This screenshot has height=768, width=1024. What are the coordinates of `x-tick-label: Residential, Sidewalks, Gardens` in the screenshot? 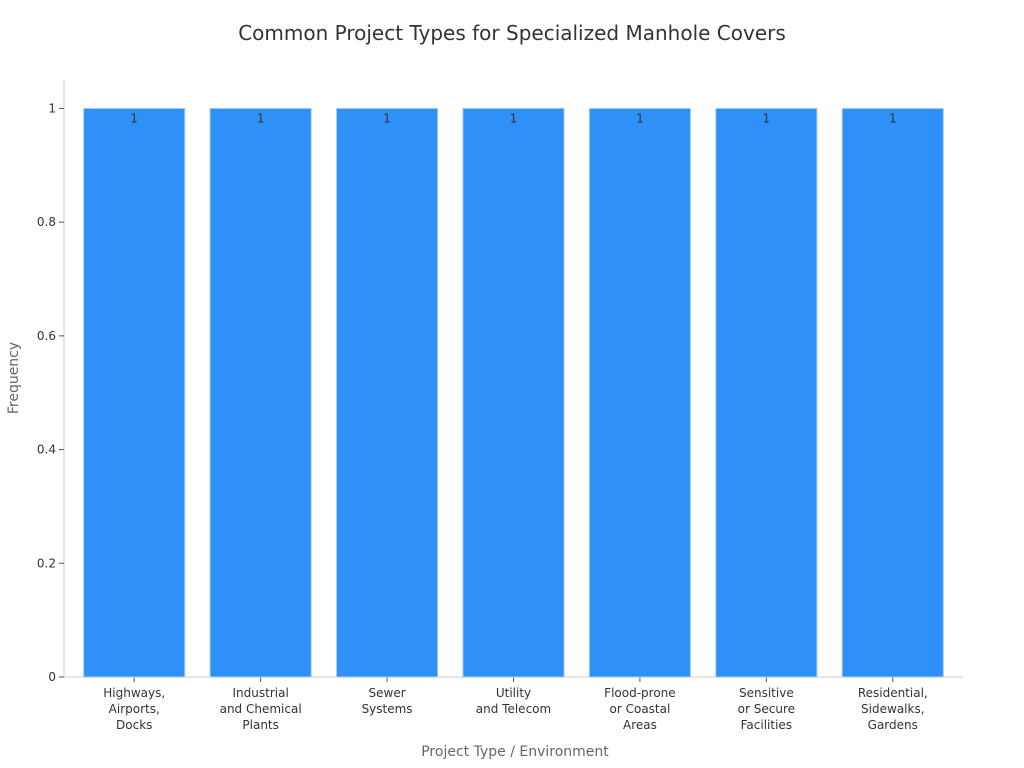 It's located at (893, 709).